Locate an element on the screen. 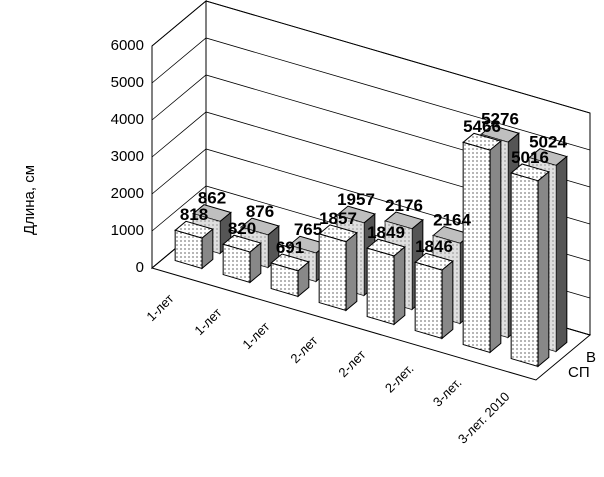  value-label: 691 is located at coordinates (290, 247).